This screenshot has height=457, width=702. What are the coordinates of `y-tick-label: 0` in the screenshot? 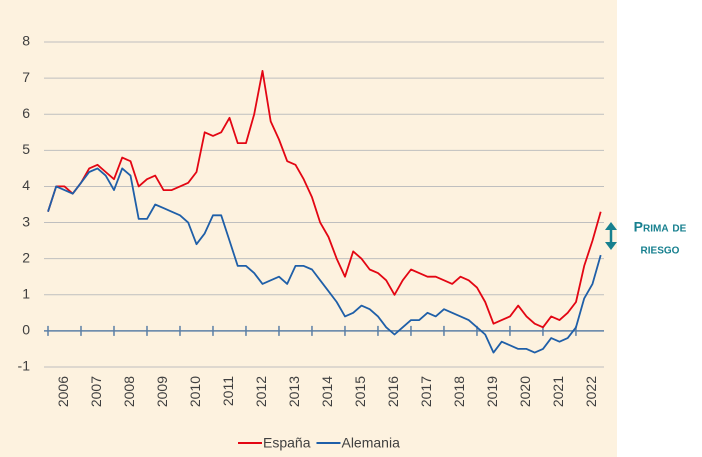 It's located at (26, 330).